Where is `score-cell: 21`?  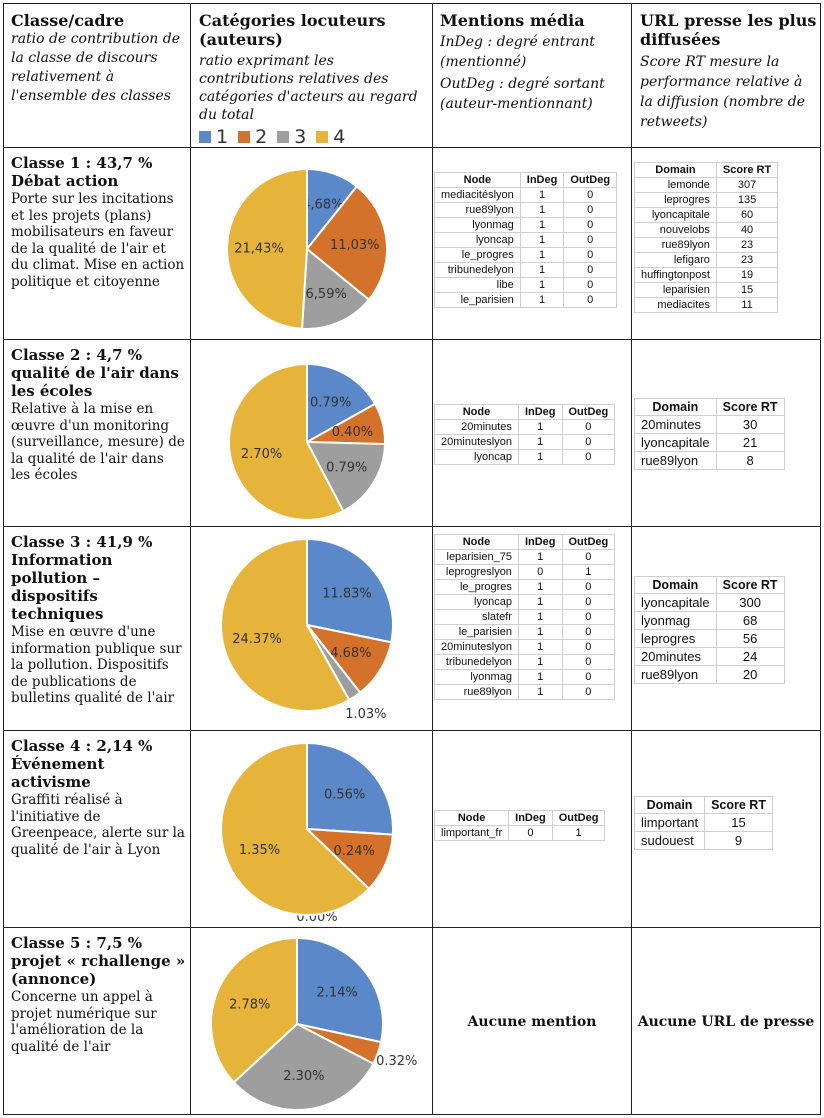
score-cell: 21 is located at coordinates (750, 442).